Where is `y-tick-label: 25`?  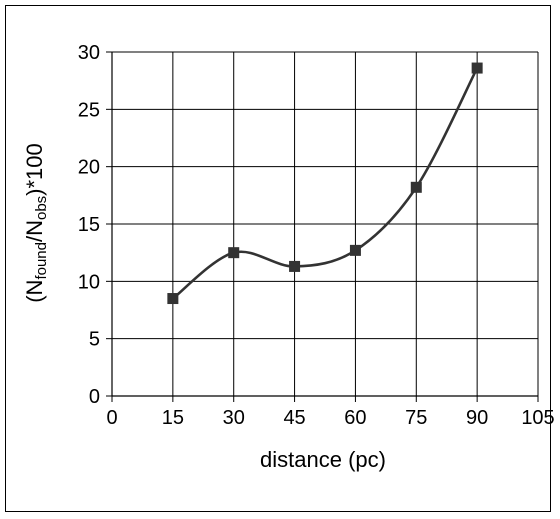
y-tick-label: 25 is located at coordinates (89, 110).